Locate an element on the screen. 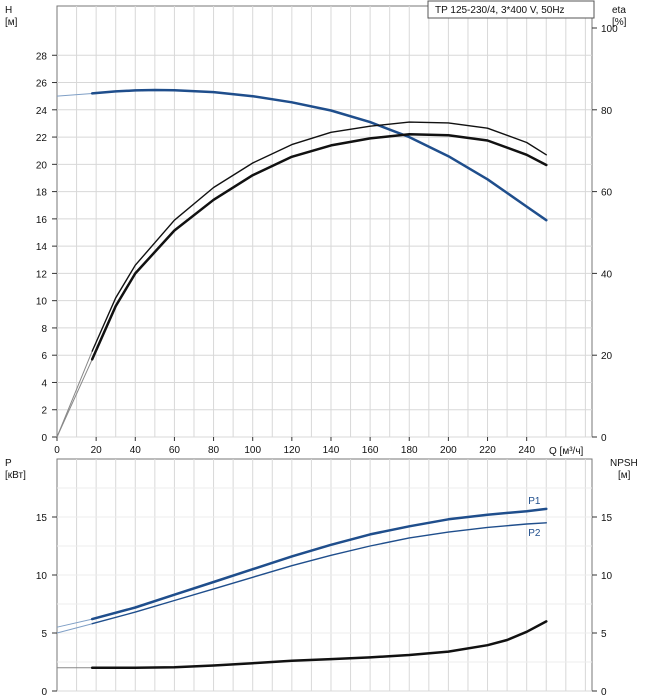  left-tick-label: 12 is located at coordinates (42, 274).